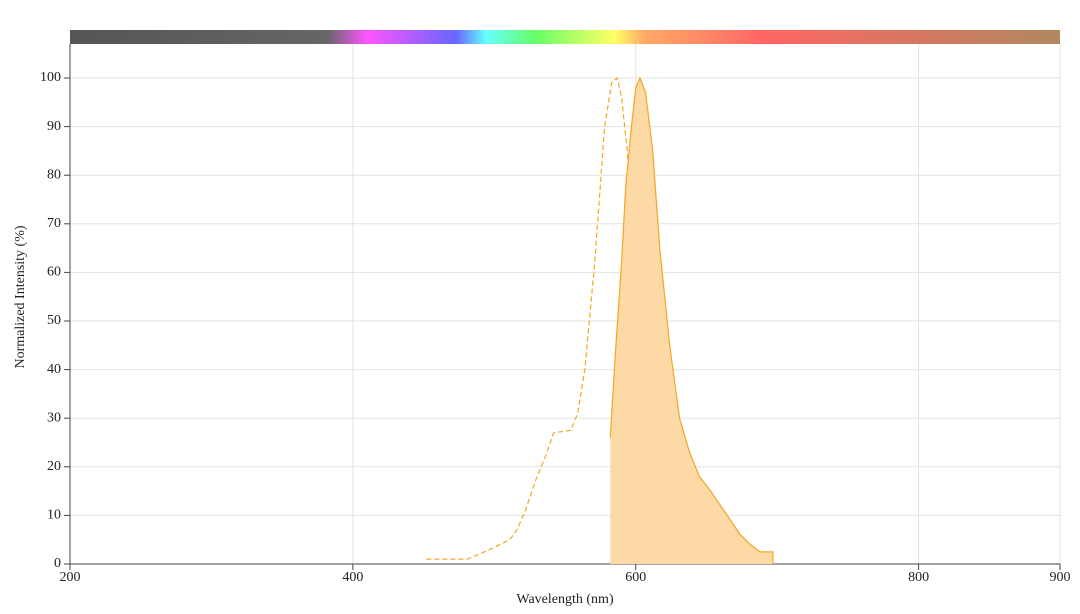 The width and height of the screenshot is (1080, 614). What do you see at coordinates (20, 296) in the screenshot?
I see `y-axis-label: Normalized Intensity (%)` at bounding box center [20, 296].